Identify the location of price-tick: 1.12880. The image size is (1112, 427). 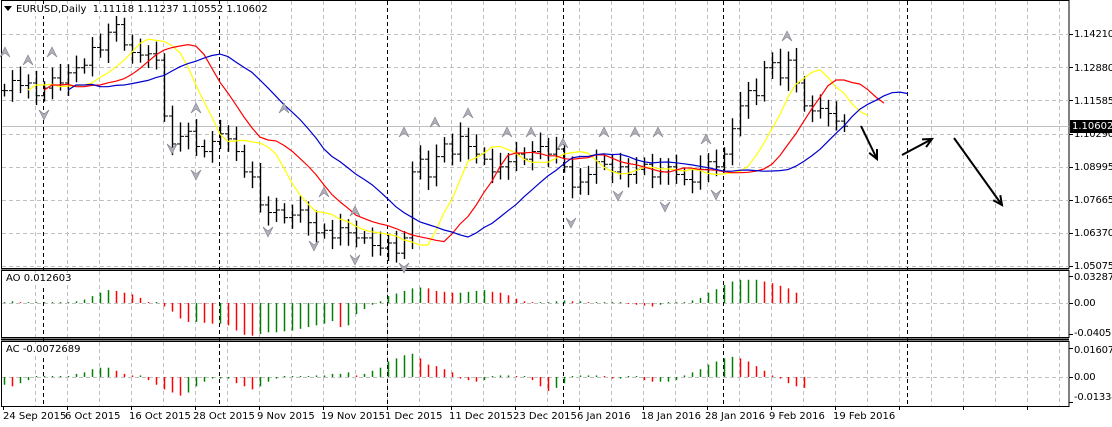
(1093, 68).